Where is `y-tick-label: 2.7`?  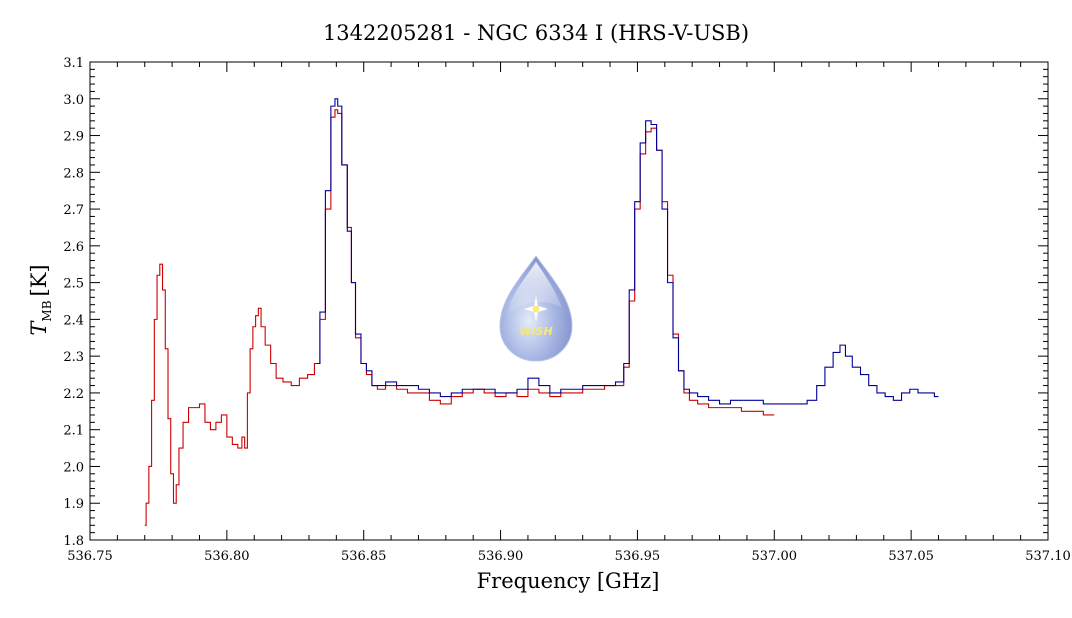 y-tick-label: 2.7 is located at coordinates (73, 210).